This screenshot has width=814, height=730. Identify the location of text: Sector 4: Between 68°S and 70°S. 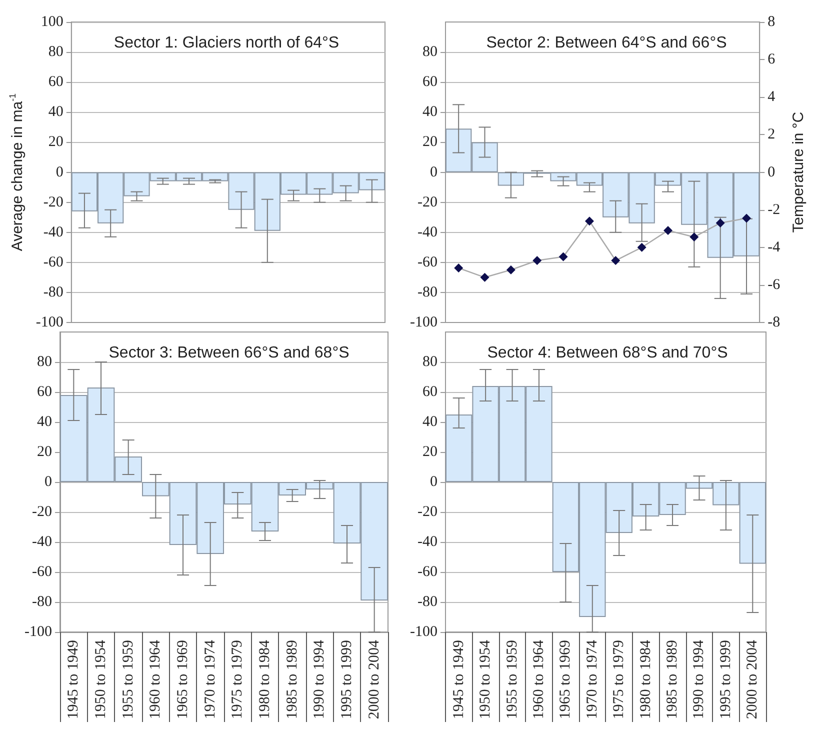
(607, 353).